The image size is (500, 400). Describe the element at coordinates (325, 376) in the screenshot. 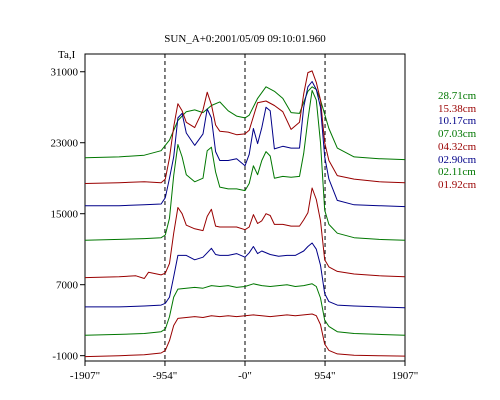

I see `x-tick-label: 954"` at that location.